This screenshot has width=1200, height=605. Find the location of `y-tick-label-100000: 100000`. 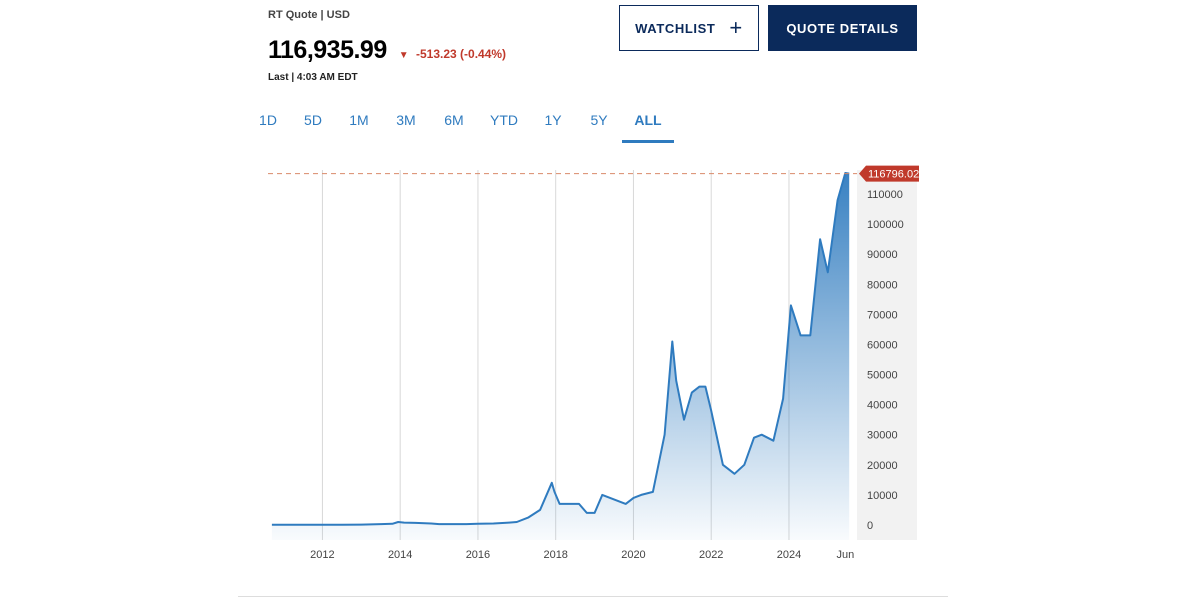

y-tick-label-100000: 100000 is located at coordinates (885, 225).